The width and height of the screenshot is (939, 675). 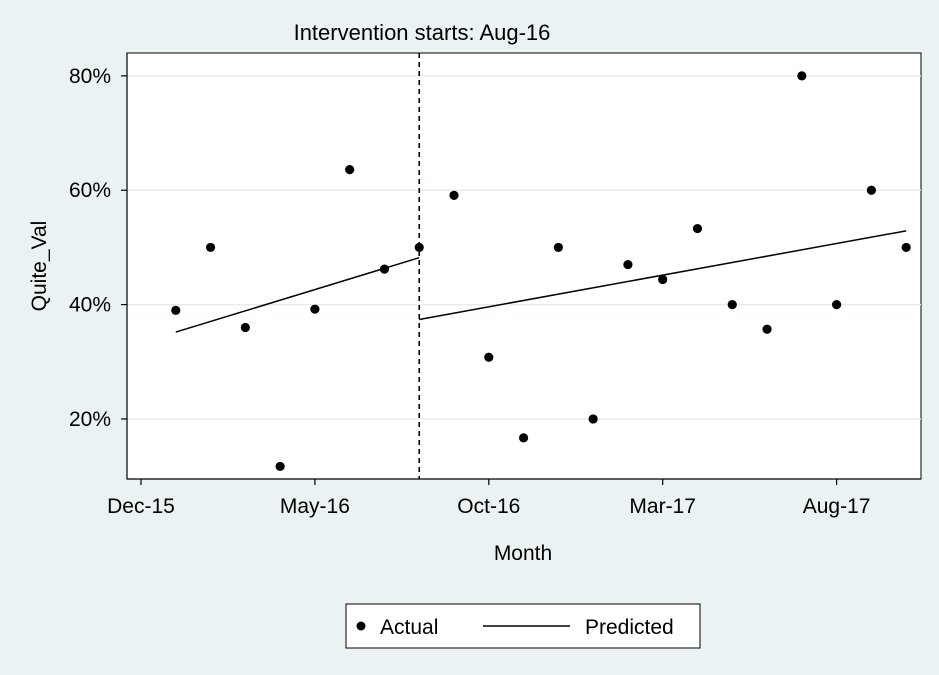 I want to click on chart-title: Intervention starts: Aug-16, so click(x=422, y=32).